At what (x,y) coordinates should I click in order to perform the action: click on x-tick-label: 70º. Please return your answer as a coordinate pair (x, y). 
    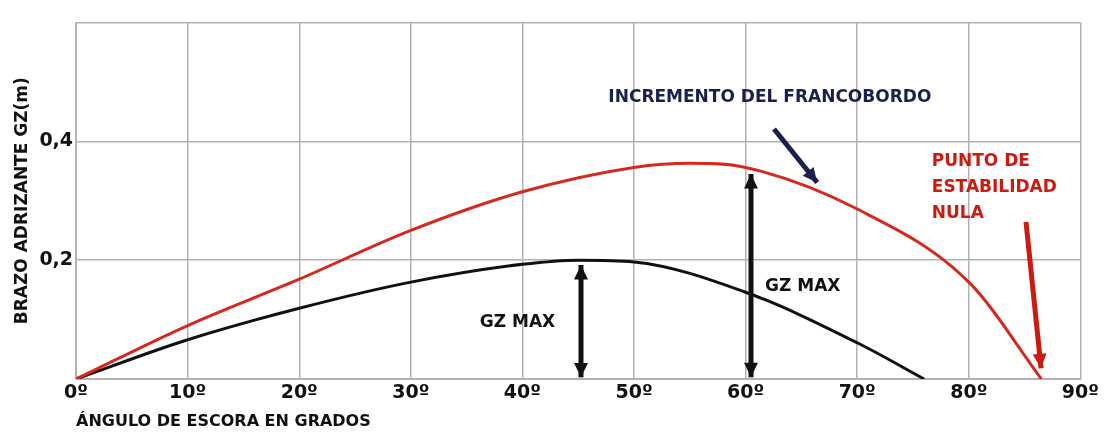
    Looking at the image, I should click on (857, 391).